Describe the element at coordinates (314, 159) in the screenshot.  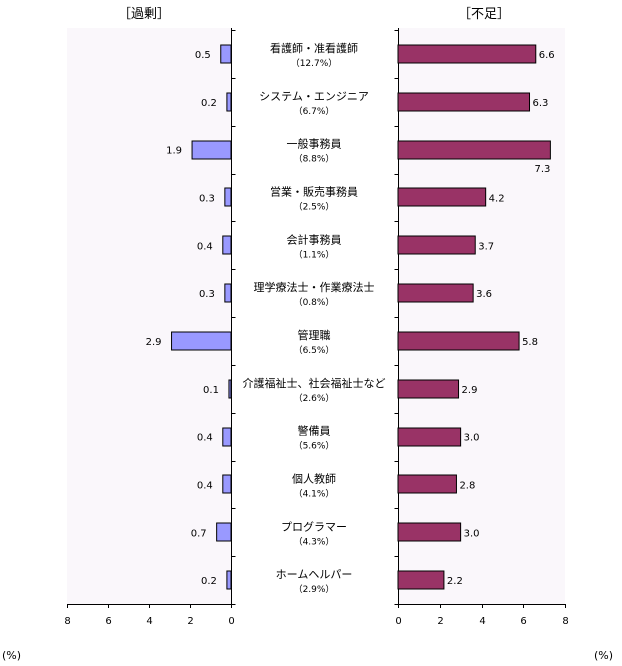
I see `category-share-label: （8.8%）` at that location.